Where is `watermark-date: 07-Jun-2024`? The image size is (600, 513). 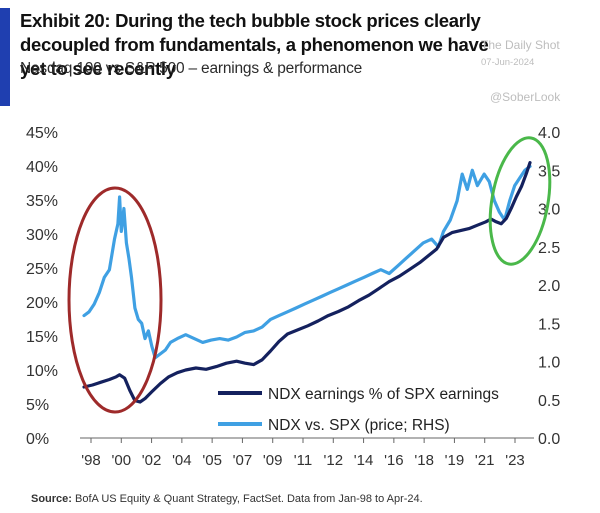
watermark-date: 07-Jun-2024 is located at coordinates (508, 62).